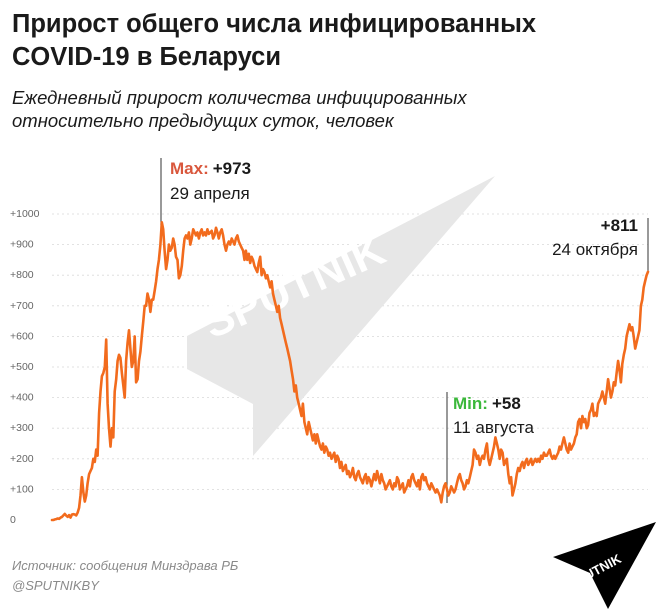  Describe the element at coordinates (210, 181) in the screenshot. I see `max-annotation: Max: +973 29 апреля` at that location.